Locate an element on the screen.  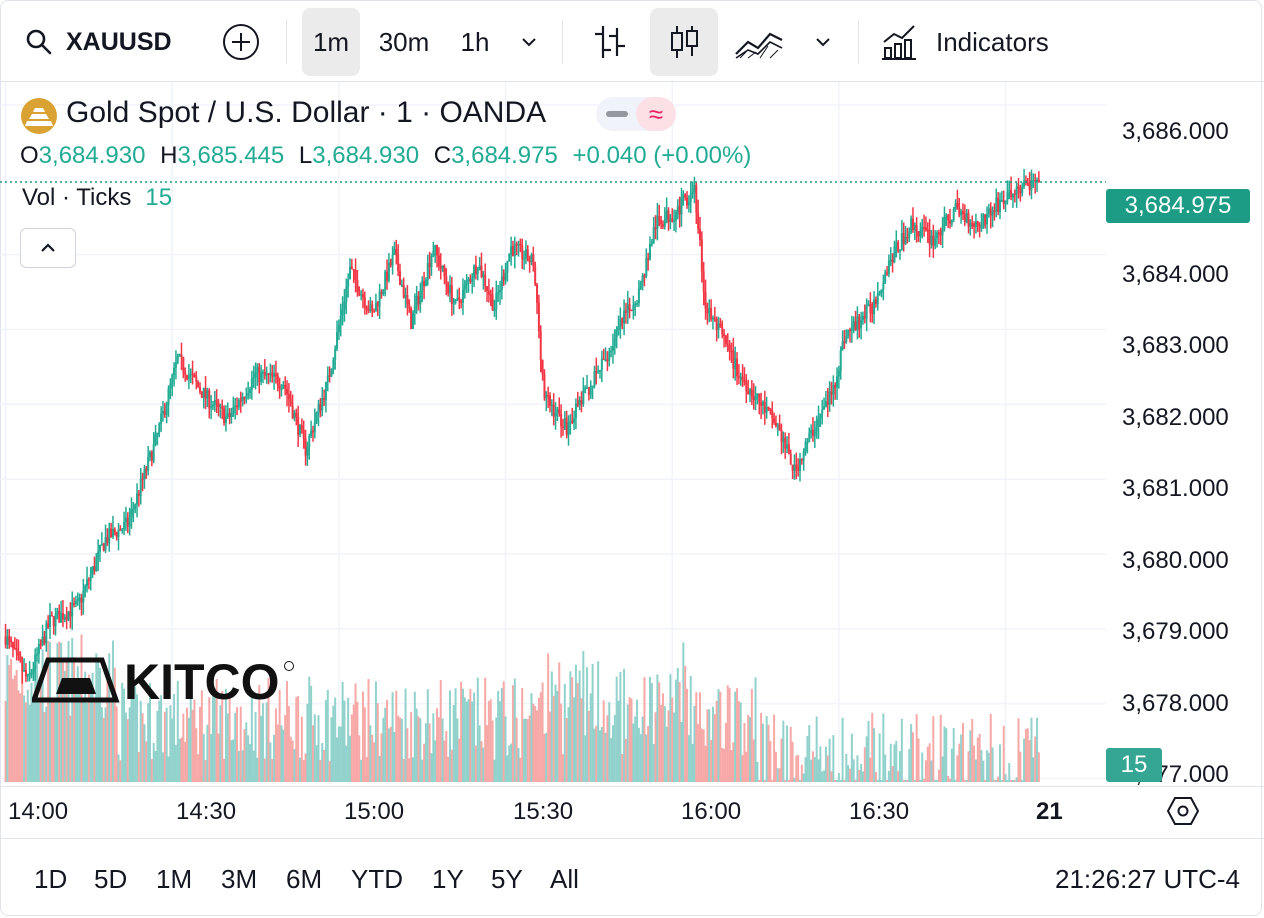
range-1y: 1Y is located at coordinates (448, 879).